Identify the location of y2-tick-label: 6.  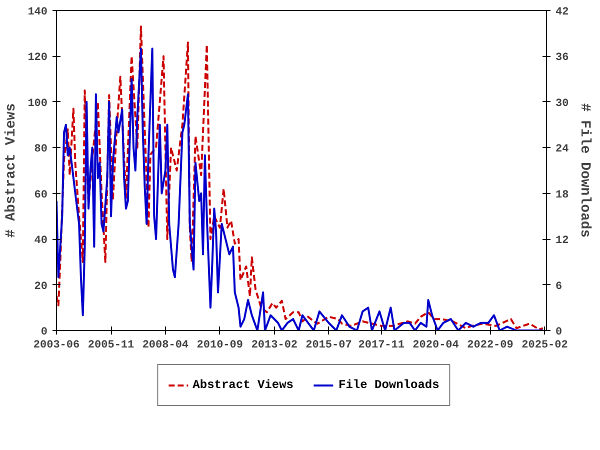
(559, 286).